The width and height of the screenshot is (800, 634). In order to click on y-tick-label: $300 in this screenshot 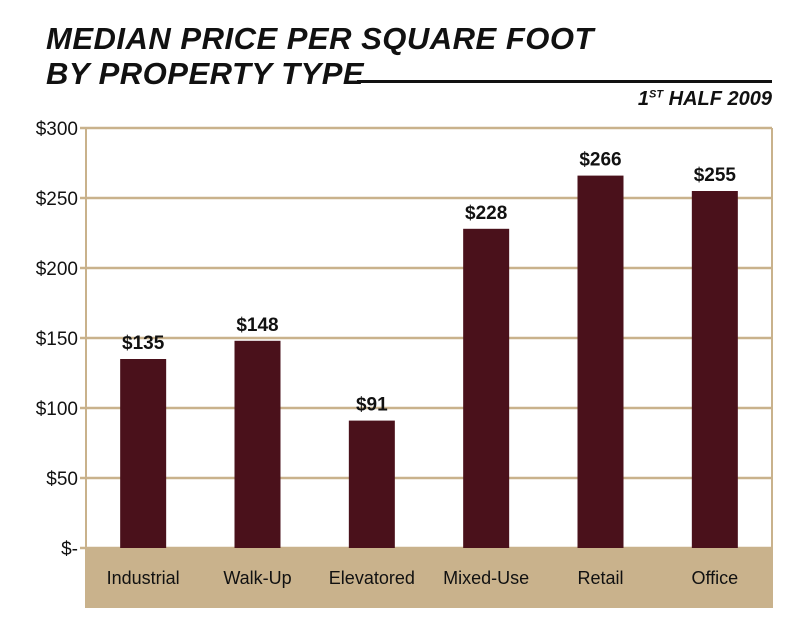, I will do `click(57, 129)`.